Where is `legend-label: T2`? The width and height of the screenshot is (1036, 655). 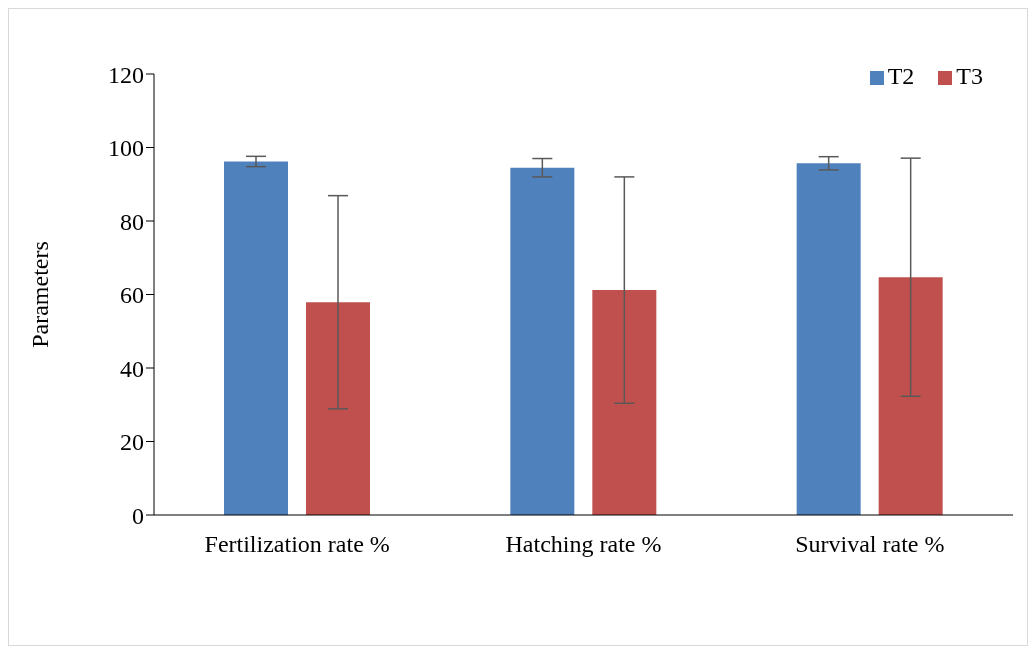
legend-label: T2 is located at coordinates (901, 76).